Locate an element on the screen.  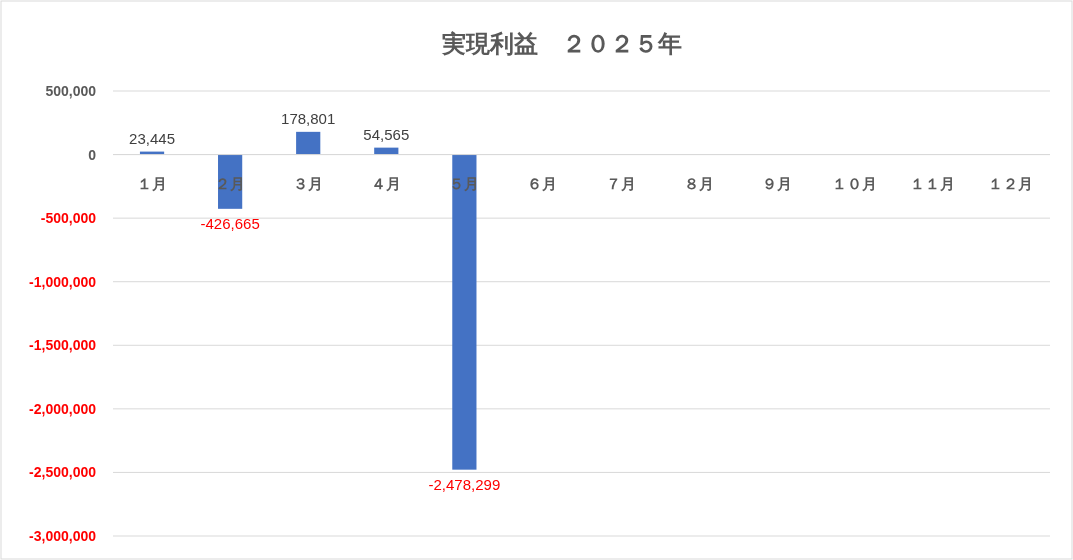
y-tick-label: 0 is located at coordinates (92, 154).